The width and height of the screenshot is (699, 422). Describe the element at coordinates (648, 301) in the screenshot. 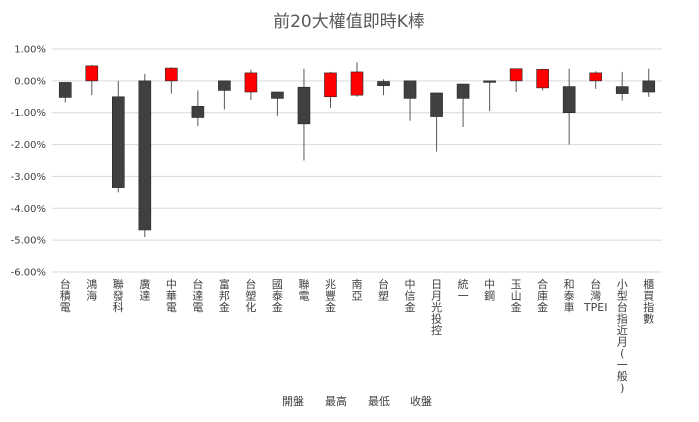

I see `x-category-label: 櫃買指數` at that location.